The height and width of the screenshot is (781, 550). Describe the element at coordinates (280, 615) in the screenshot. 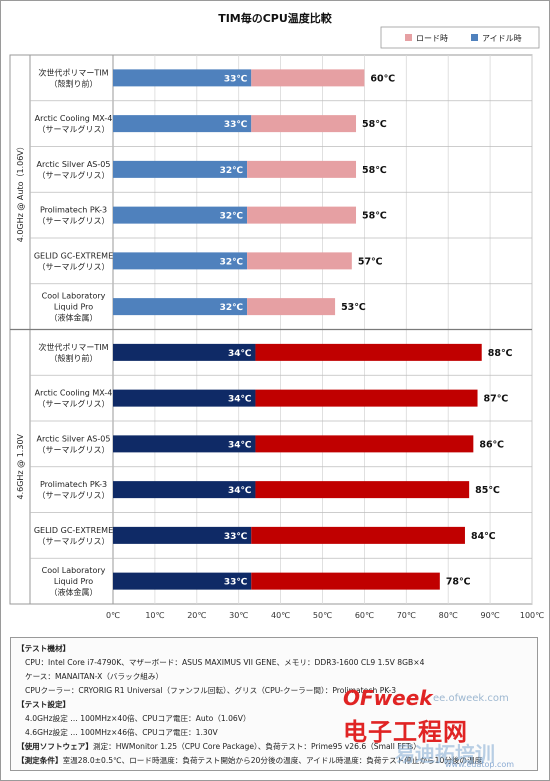

I see `x-tick-label: 40℃` at that location.